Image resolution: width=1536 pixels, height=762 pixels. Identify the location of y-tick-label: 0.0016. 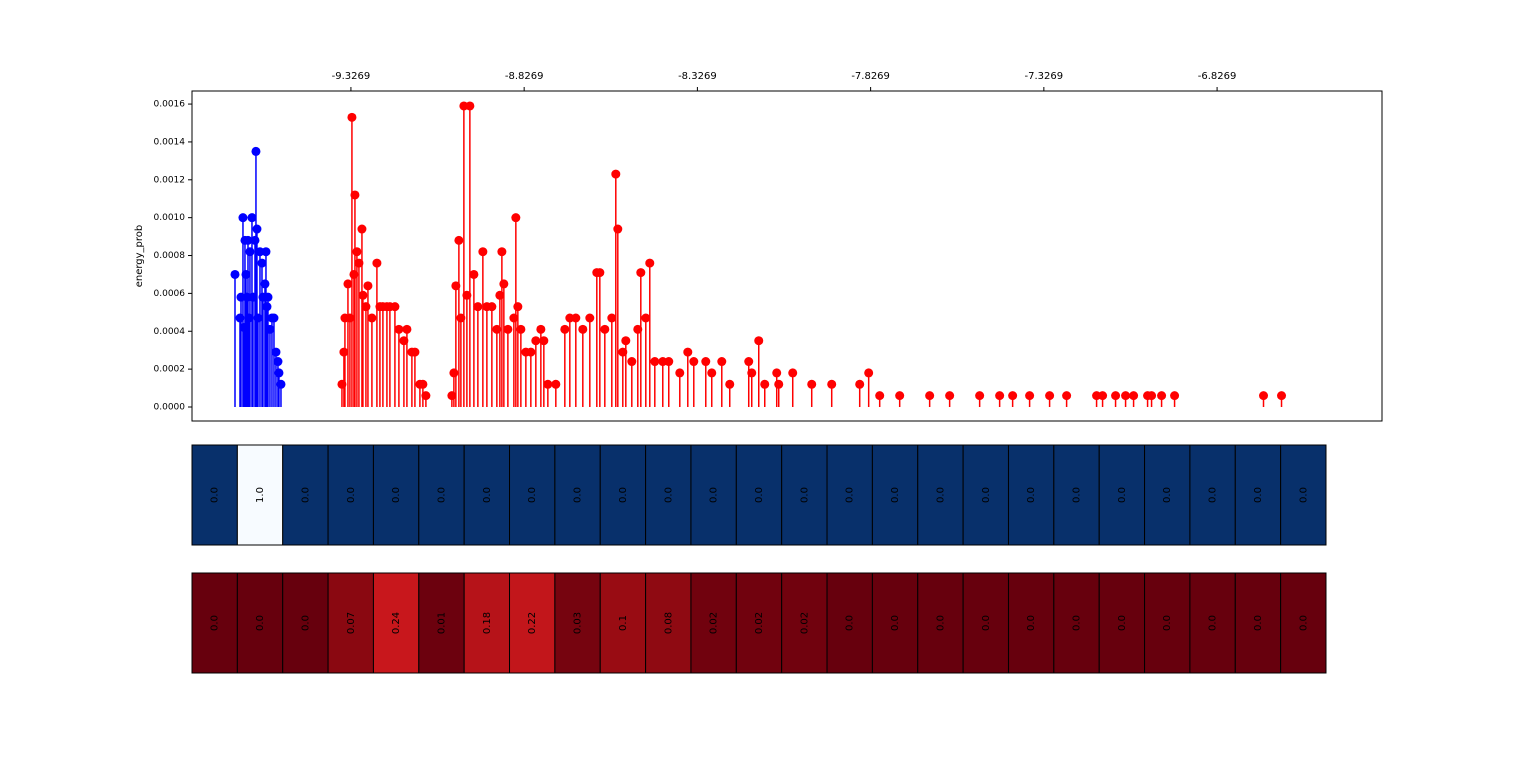
(170, 105).